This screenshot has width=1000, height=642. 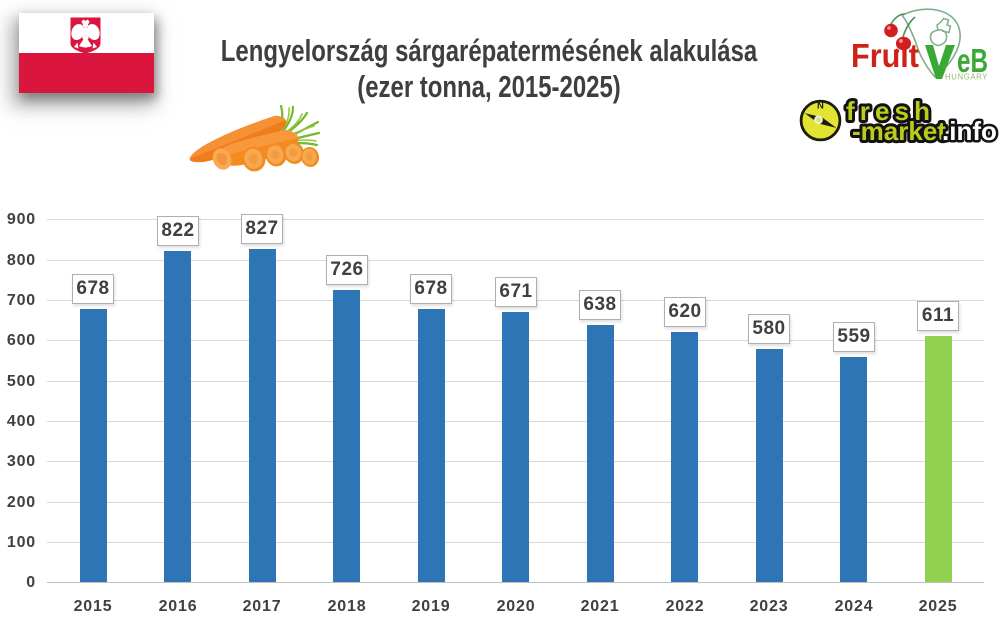 What do you see at coordinates (899, 131) in the screenshot?
I see `svg-text: -market` at bounding box center [899, 131].